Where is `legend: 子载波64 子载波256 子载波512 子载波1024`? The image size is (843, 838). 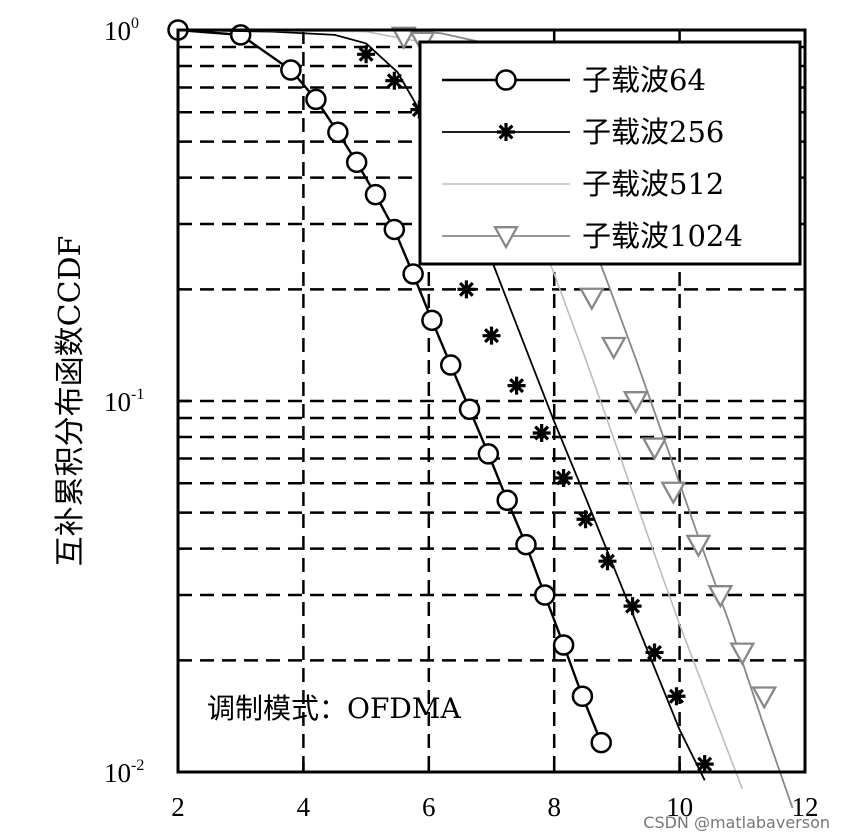
legend: 子载波64 子载波256 子载波512 子载波1024 is located at coordinates (610, 153).